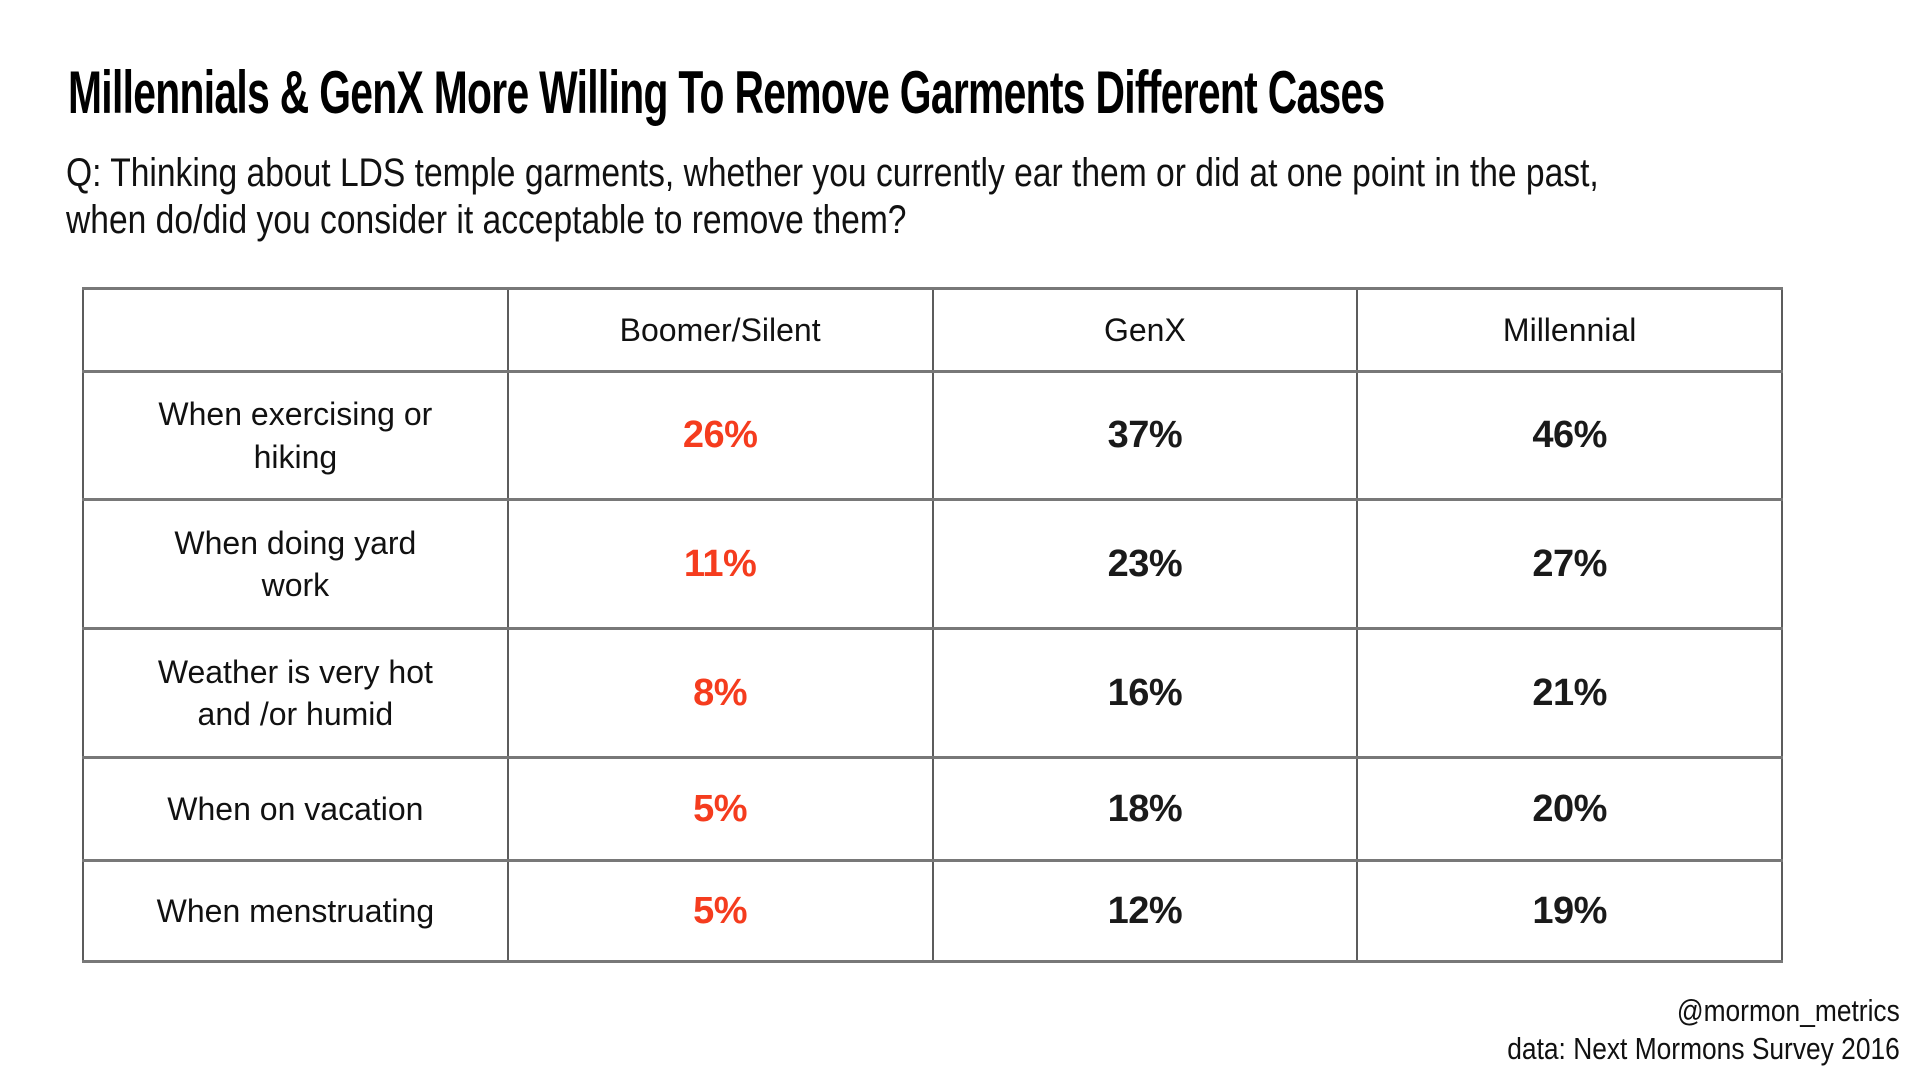 This screenshot has height=1080, width=1920. Describe the element at coordinates (720, 435) in the screenshot. I see `value-cell: 26%` at that location.